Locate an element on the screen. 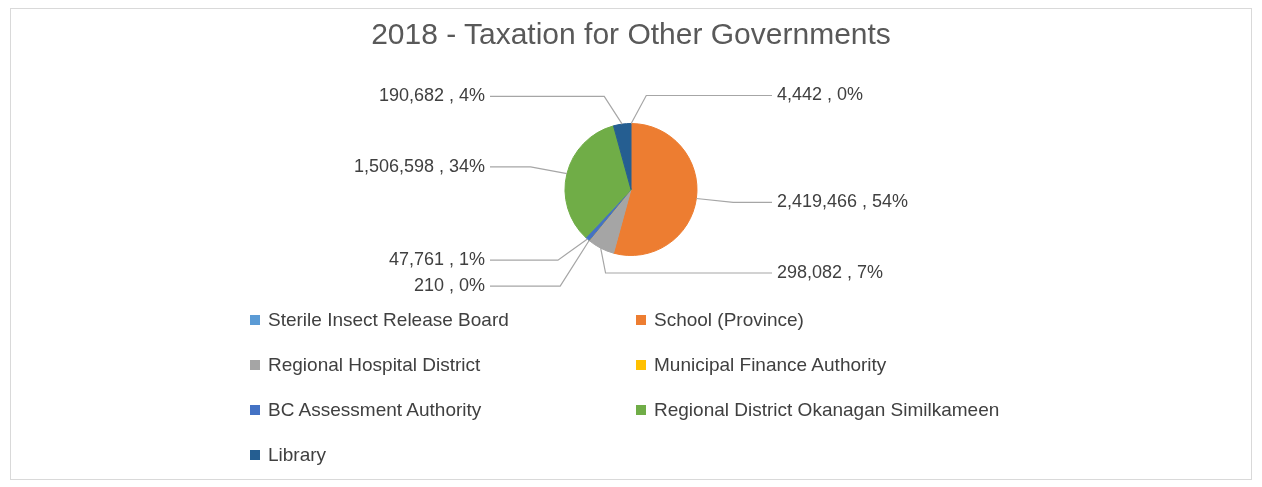 The height and width of the screenshot is (487, 1262). data-label: 2,419,466 , 54% is located at coordinates (843, 201).